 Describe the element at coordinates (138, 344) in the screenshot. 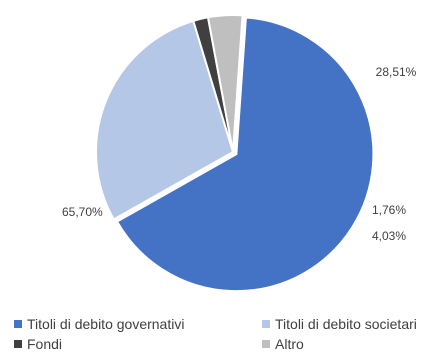

I see `legend-item-fondi: Fondi` at that location.